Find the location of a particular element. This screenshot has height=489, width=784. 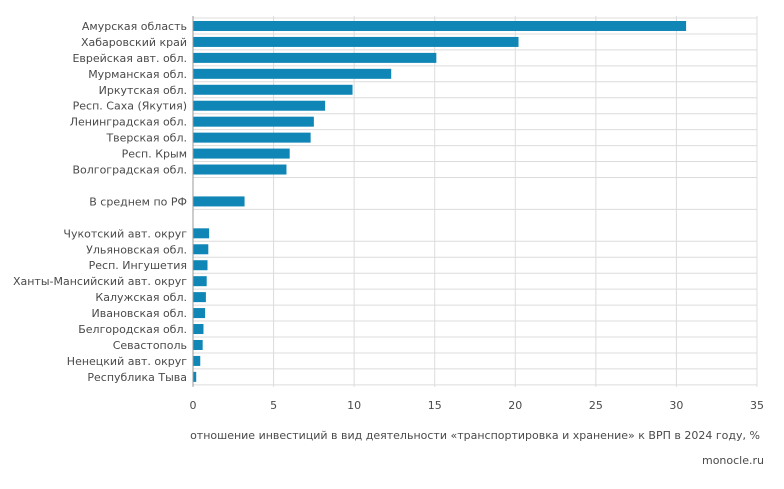

category-label: Ивановская обл. is located at coordinates (139, 313).